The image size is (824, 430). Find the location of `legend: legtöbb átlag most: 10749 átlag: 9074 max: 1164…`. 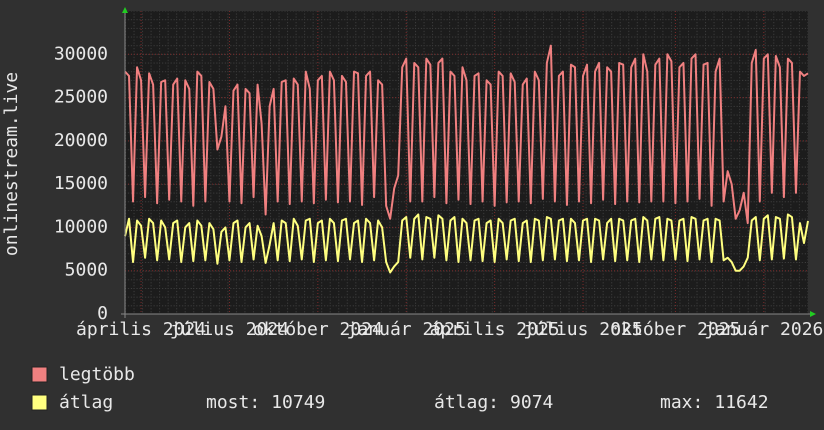

legend: legtöbb átlag most: 10749 átlag: 9074 max: 1164… is located at coordinates (400, 388).